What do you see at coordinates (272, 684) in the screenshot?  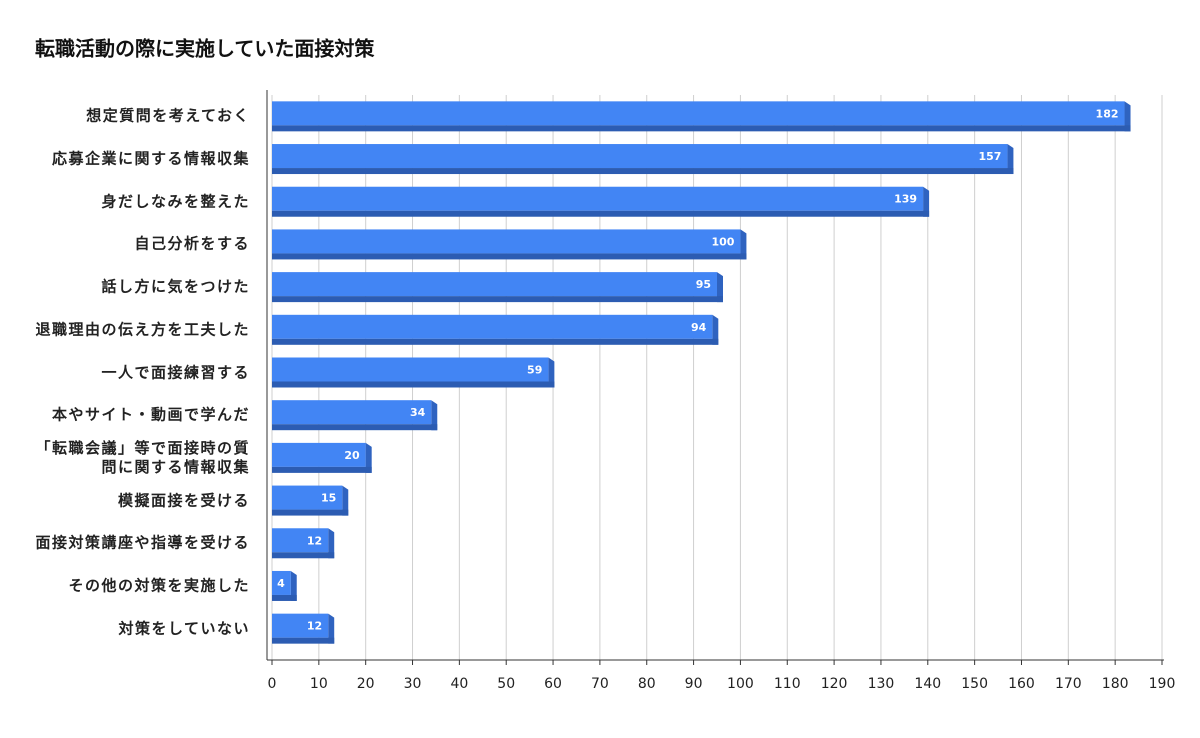 I see `x-tick-label: 0` at bounding box center [272, 684].